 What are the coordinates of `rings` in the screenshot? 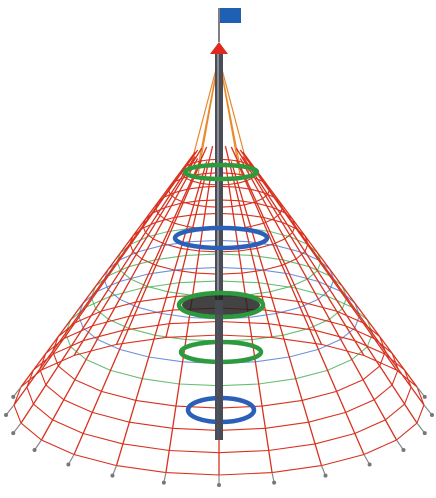 It's located at (221, 301).